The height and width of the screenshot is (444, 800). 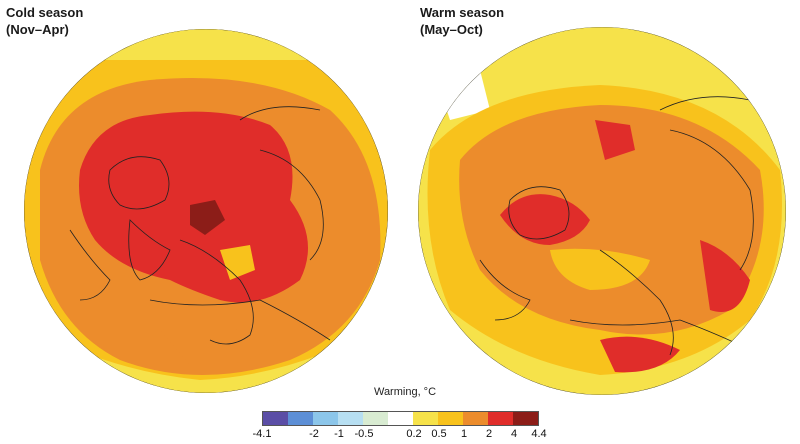 What do you see at coordinates (514, 434) in the screenshot?
I see `legend-tick-label: 4` at bounding box center [514, 434].